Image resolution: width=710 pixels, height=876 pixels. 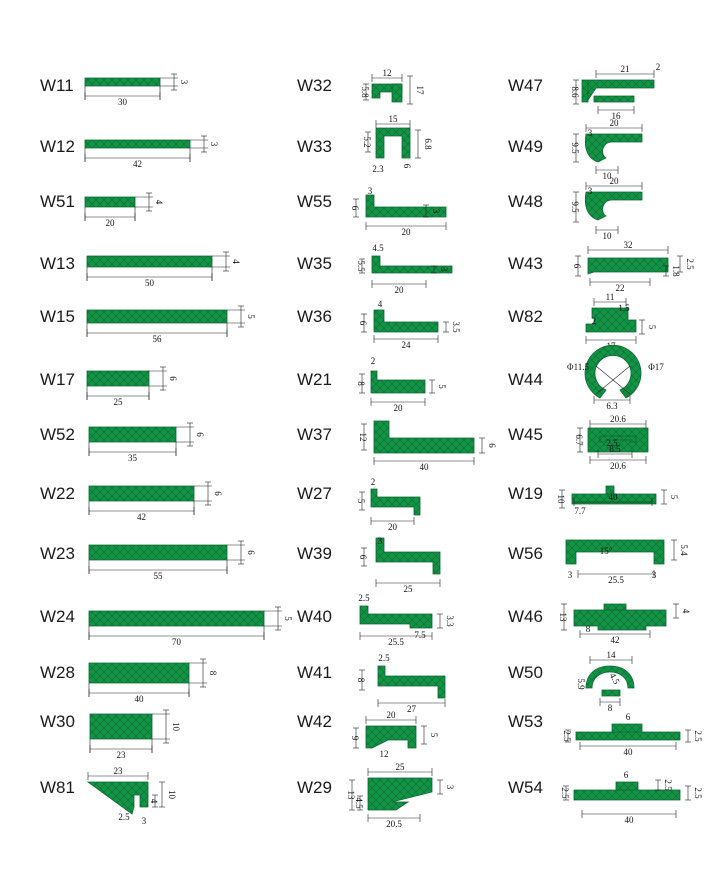 I want to click on profile-label: W32, so click(x=314, y=85).